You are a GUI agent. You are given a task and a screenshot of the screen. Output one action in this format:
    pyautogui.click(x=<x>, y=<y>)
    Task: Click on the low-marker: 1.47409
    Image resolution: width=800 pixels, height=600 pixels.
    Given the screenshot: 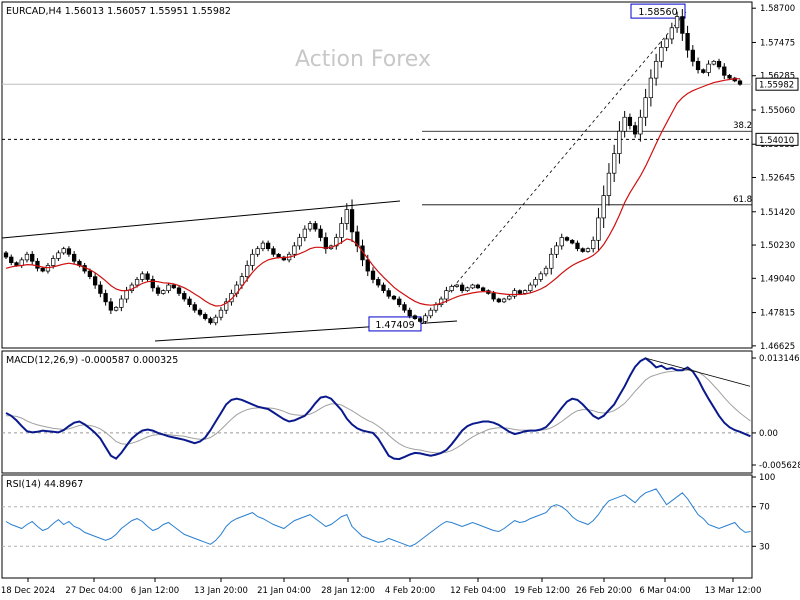 What is the action you would take?
    pyautogui.click(x=395, y=324)
    